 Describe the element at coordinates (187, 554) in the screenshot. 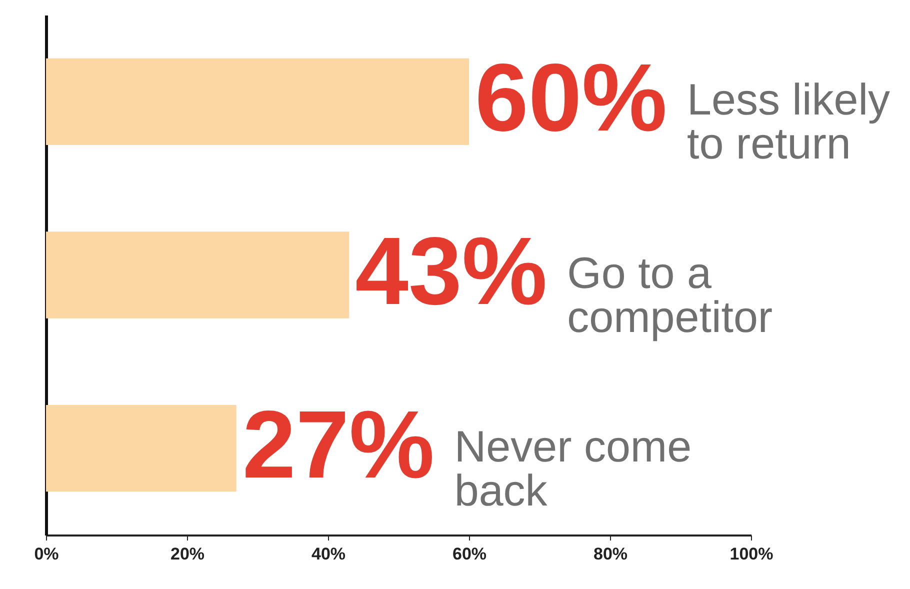

I see `x-tick-label: 20%` at that location.